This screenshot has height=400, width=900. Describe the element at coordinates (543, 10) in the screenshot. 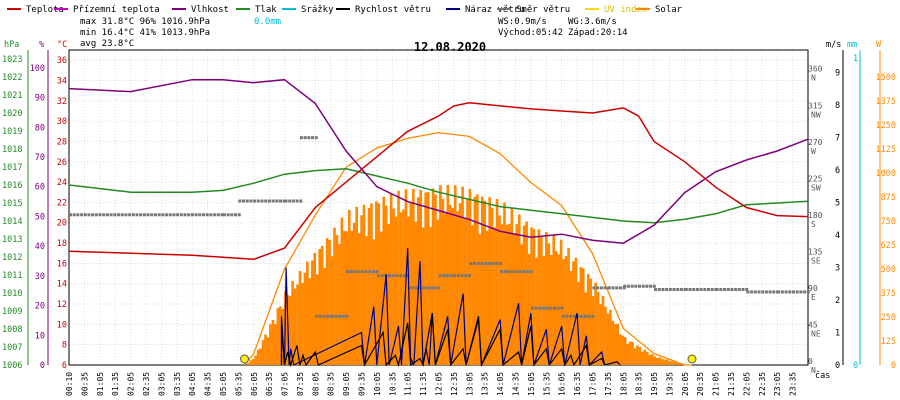

I see `legend-label-7: Směr větru` at that location.